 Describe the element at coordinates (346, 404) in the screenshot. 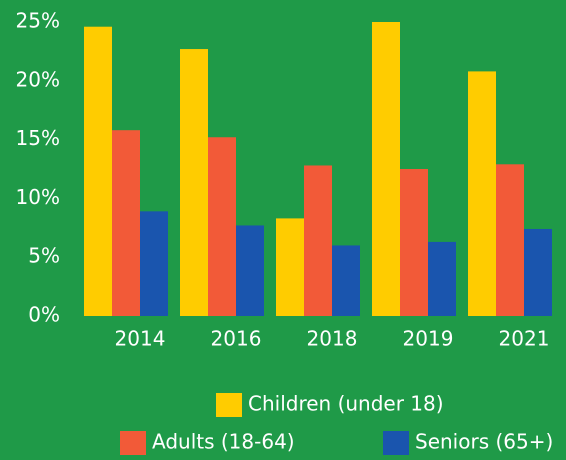

I see `legend-label: Children (under 18)` at that location.